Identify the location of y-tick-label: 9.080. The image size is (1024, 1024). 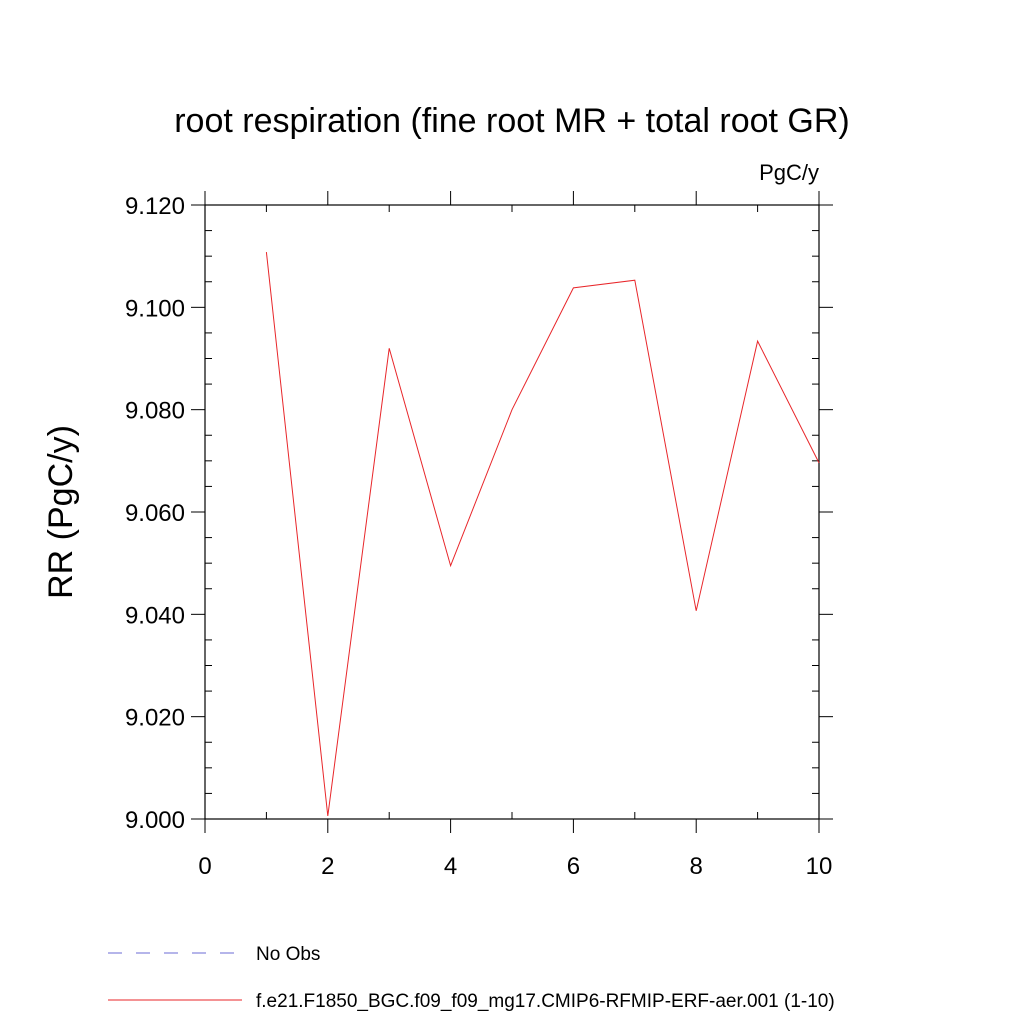
(155, 411).